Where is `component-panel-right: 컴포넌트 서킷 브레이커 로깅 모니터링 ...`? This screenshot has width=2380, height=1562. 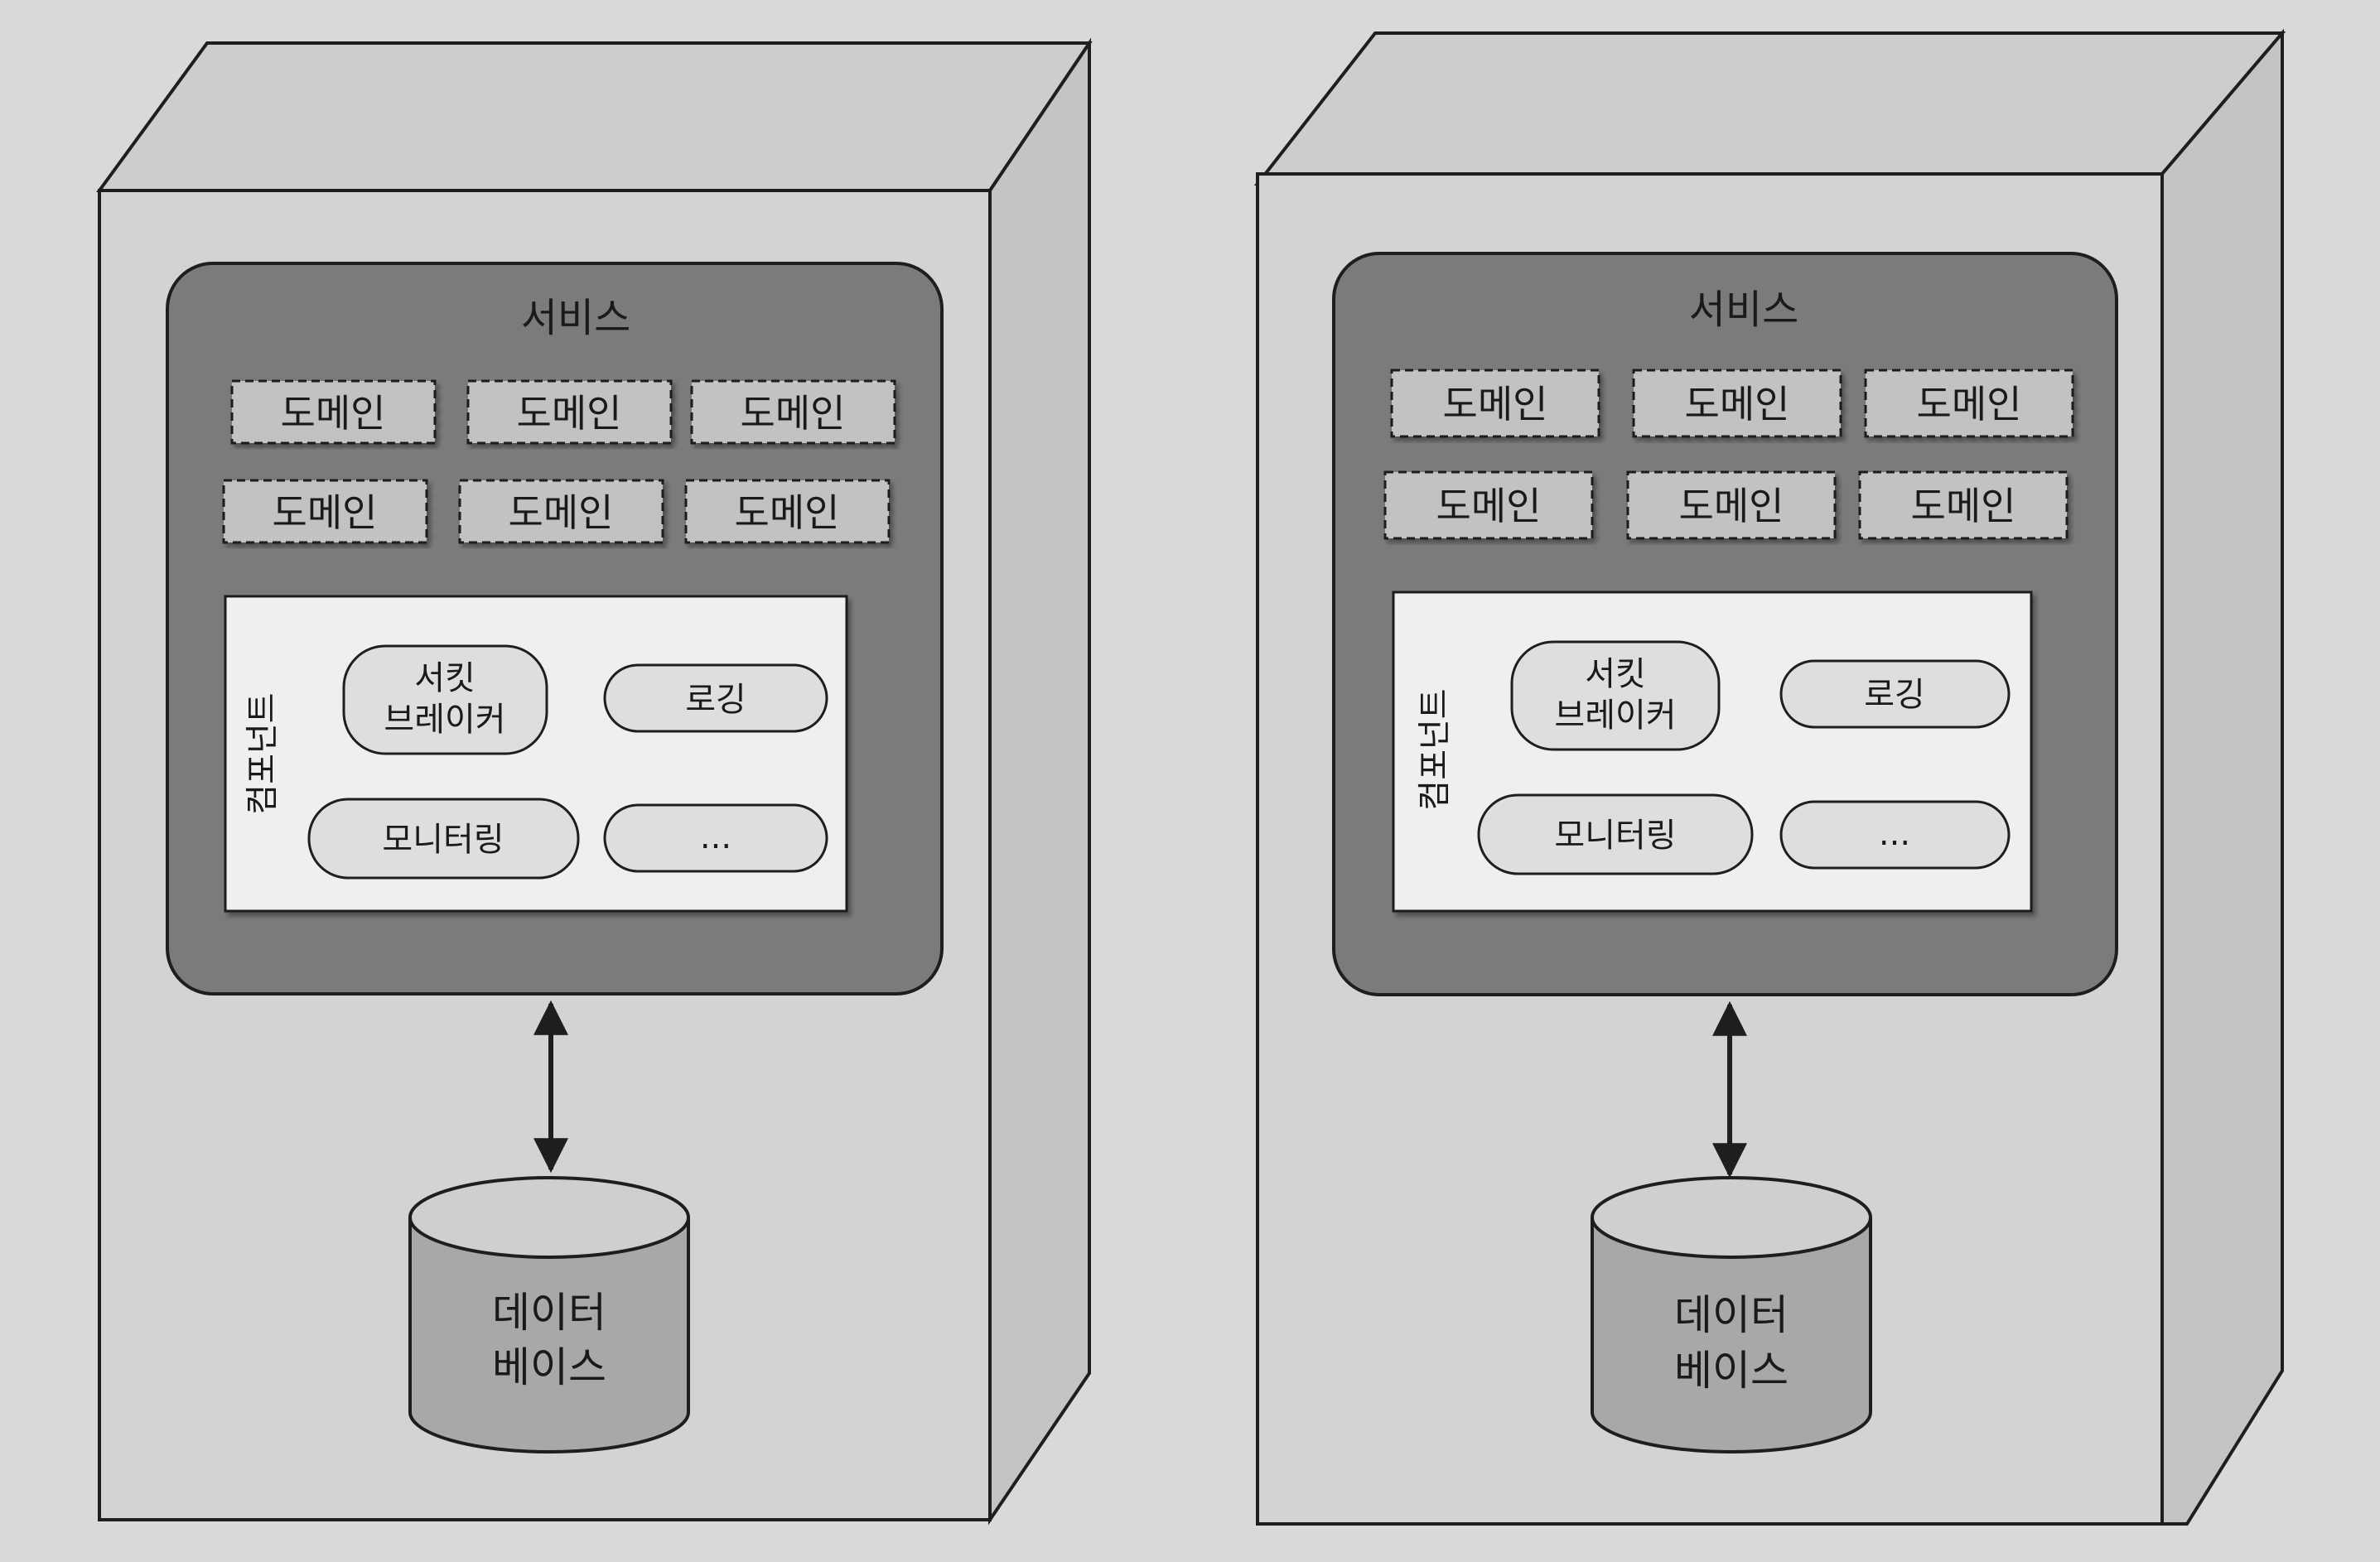 component-panel-right: 컴포넌트 서킷 브레이커 로깅 모니터링 ... is located at coordinates (1712, 752).